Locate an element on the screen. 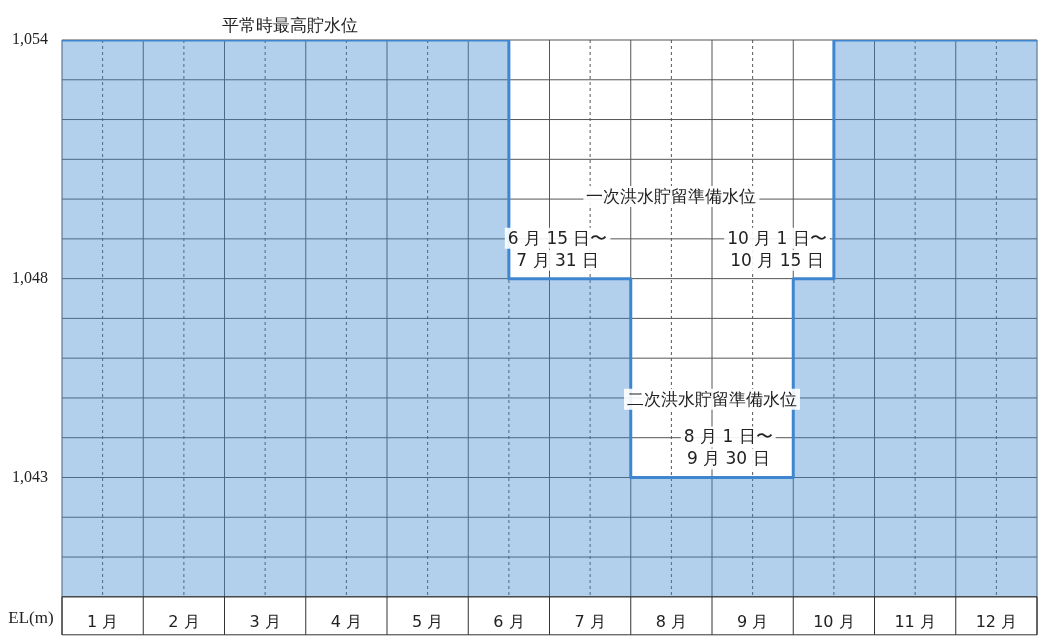  annotation: 8 月 1 日〜 9 月 30 日 is located at coordinates (728, 447).